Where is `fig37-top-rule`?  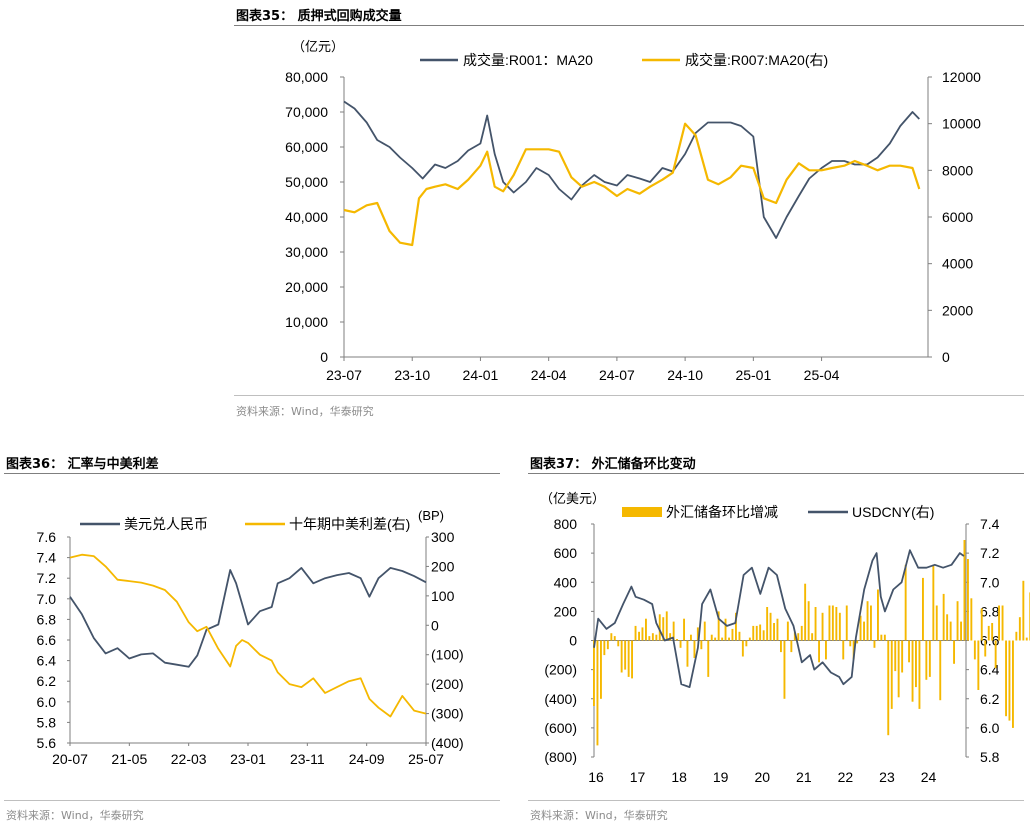 fig37-top-rule is located at coordinates (776, 473).